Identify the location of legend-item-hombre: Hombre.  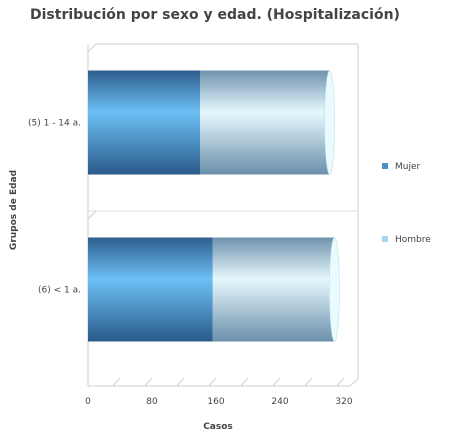
(406, 240).